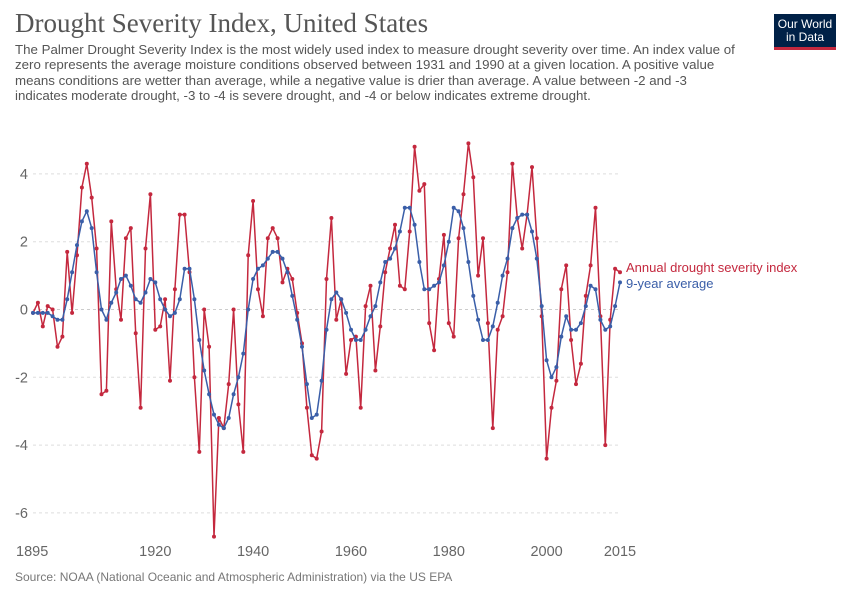 The image size is (850, 600). What do you see at coordinates (805, 37) in the screenshot?
I see `logo-line-2: in Data` at bounding box center [805, 37].